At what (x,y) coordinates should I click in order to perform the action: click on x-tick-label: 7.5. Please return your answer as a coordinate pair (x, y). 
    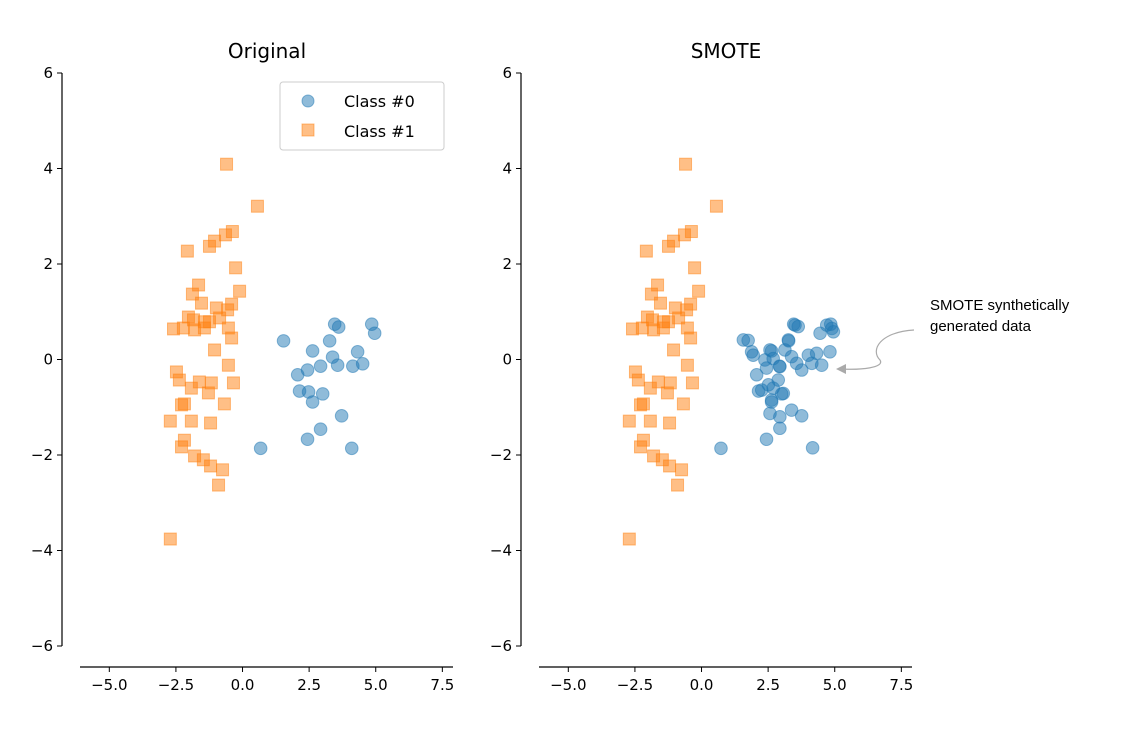
    Looking at the image, I should click on (442, 685).